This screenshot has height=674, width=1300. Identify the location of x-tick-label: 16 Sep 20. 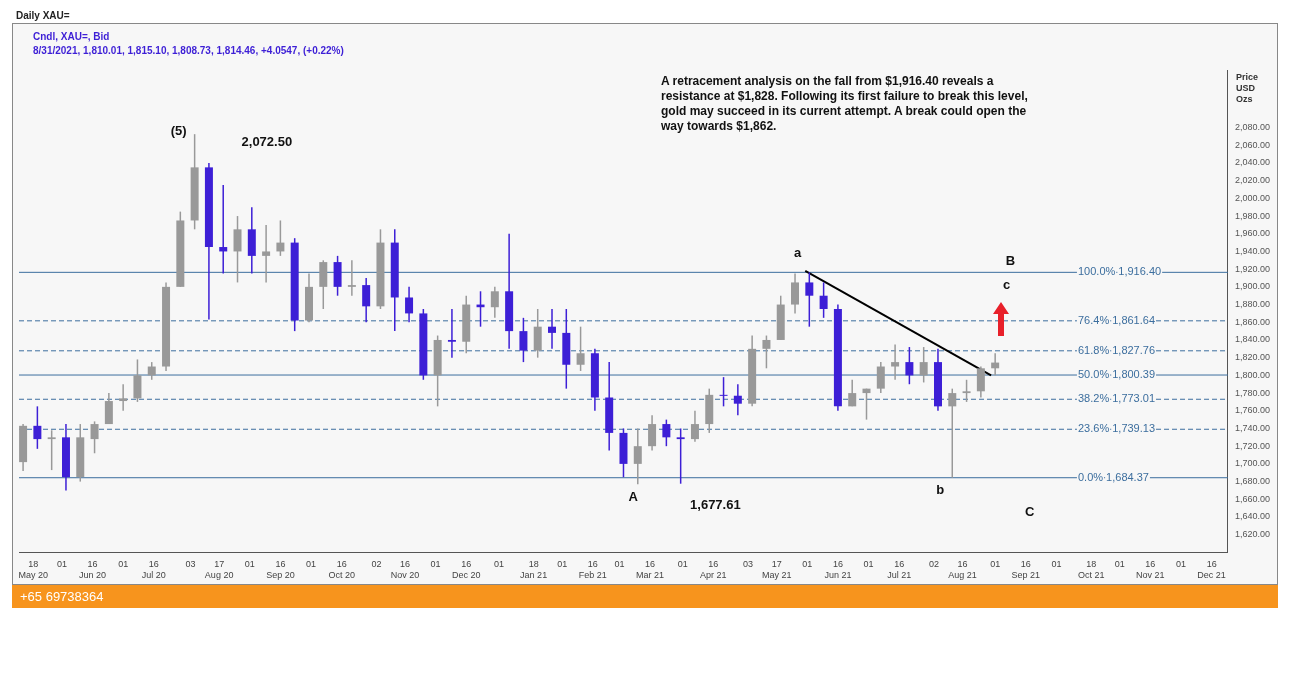
(280, 570).